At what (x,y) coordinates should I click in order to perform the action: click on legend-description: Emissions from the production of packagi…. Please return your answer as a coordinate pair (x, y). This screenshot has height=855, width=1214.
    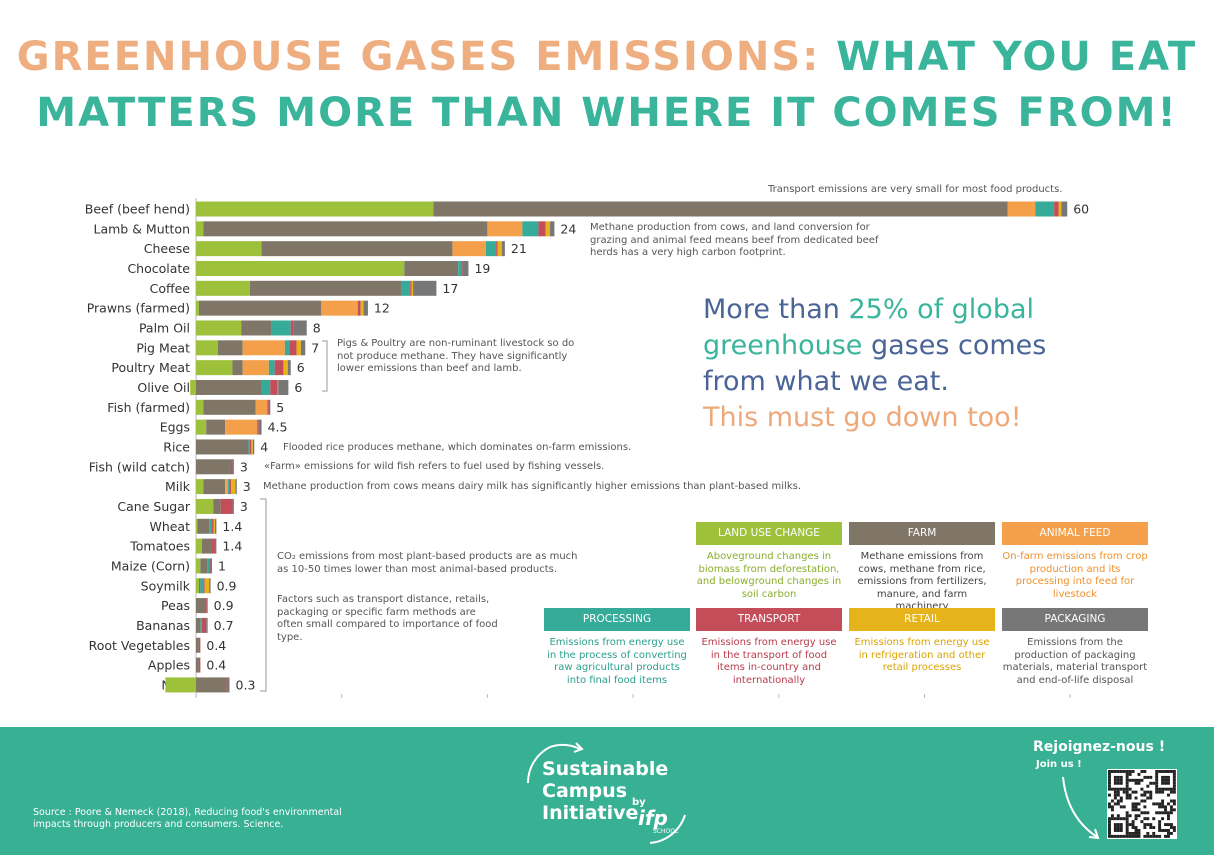
    Looking at the image, I should click on (1075, 661).